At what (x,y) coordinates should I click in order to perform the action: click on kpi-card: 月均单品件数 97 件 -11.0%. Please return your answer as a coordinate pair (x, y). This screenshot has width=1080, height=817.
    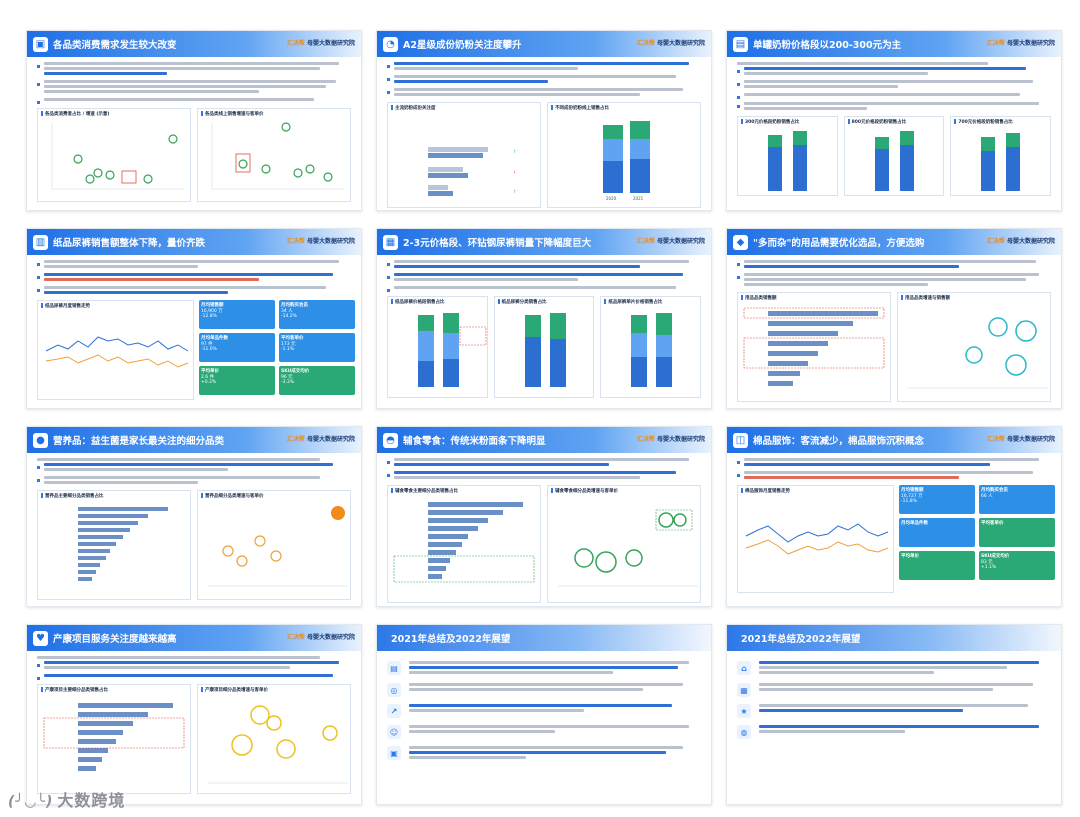
    Looking at the image, I should click on (237, 347).